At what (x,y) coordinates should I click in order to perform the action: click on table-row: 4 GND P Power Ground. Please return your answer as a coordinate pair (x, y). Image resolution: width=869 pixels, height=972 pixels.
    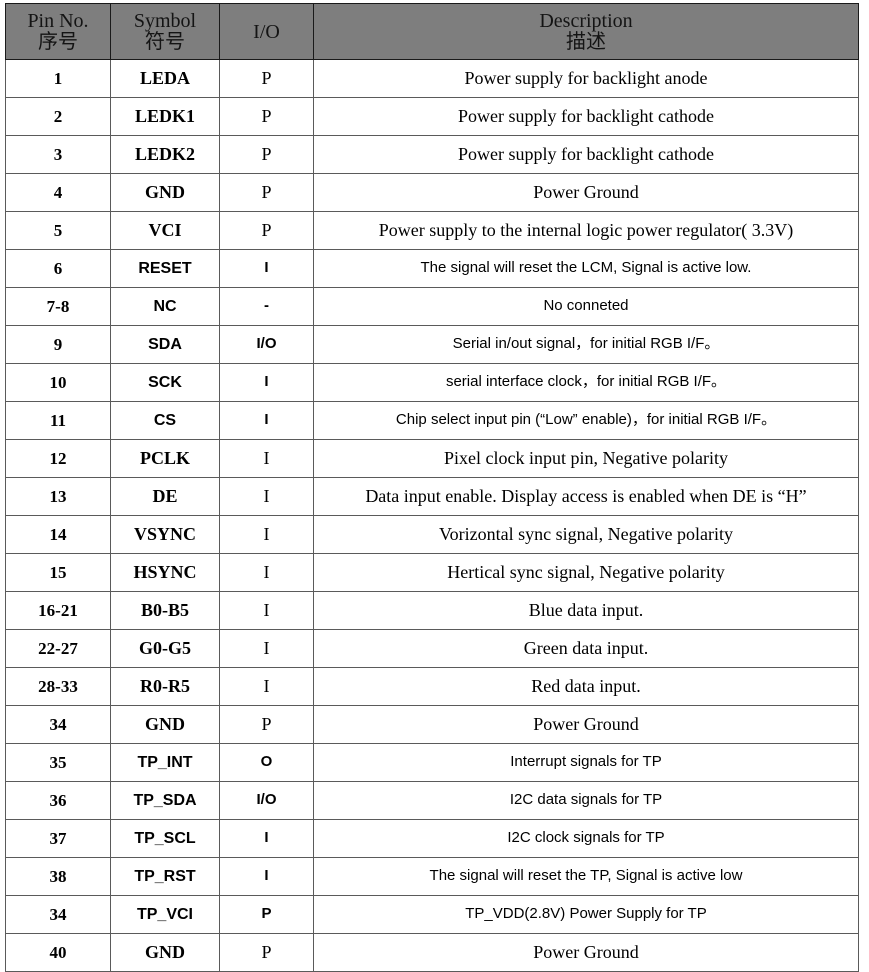
    Looking at the image, I should click on (432, 192).